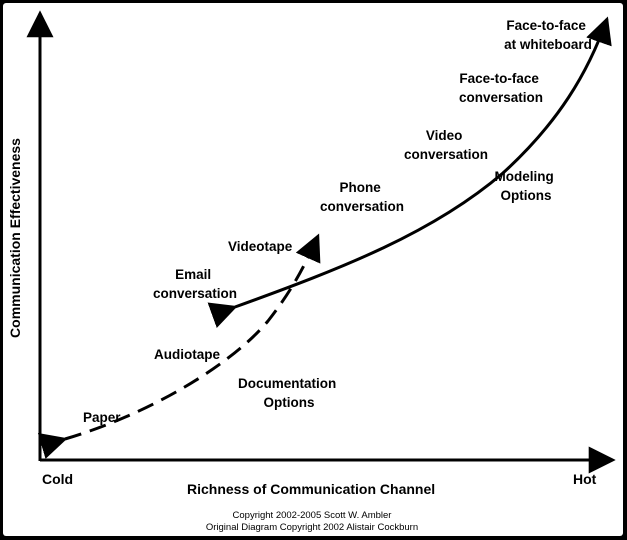 The image size is (627, 540). I want to click on documentation-options-label: Documentation Options, so click(289, 393).